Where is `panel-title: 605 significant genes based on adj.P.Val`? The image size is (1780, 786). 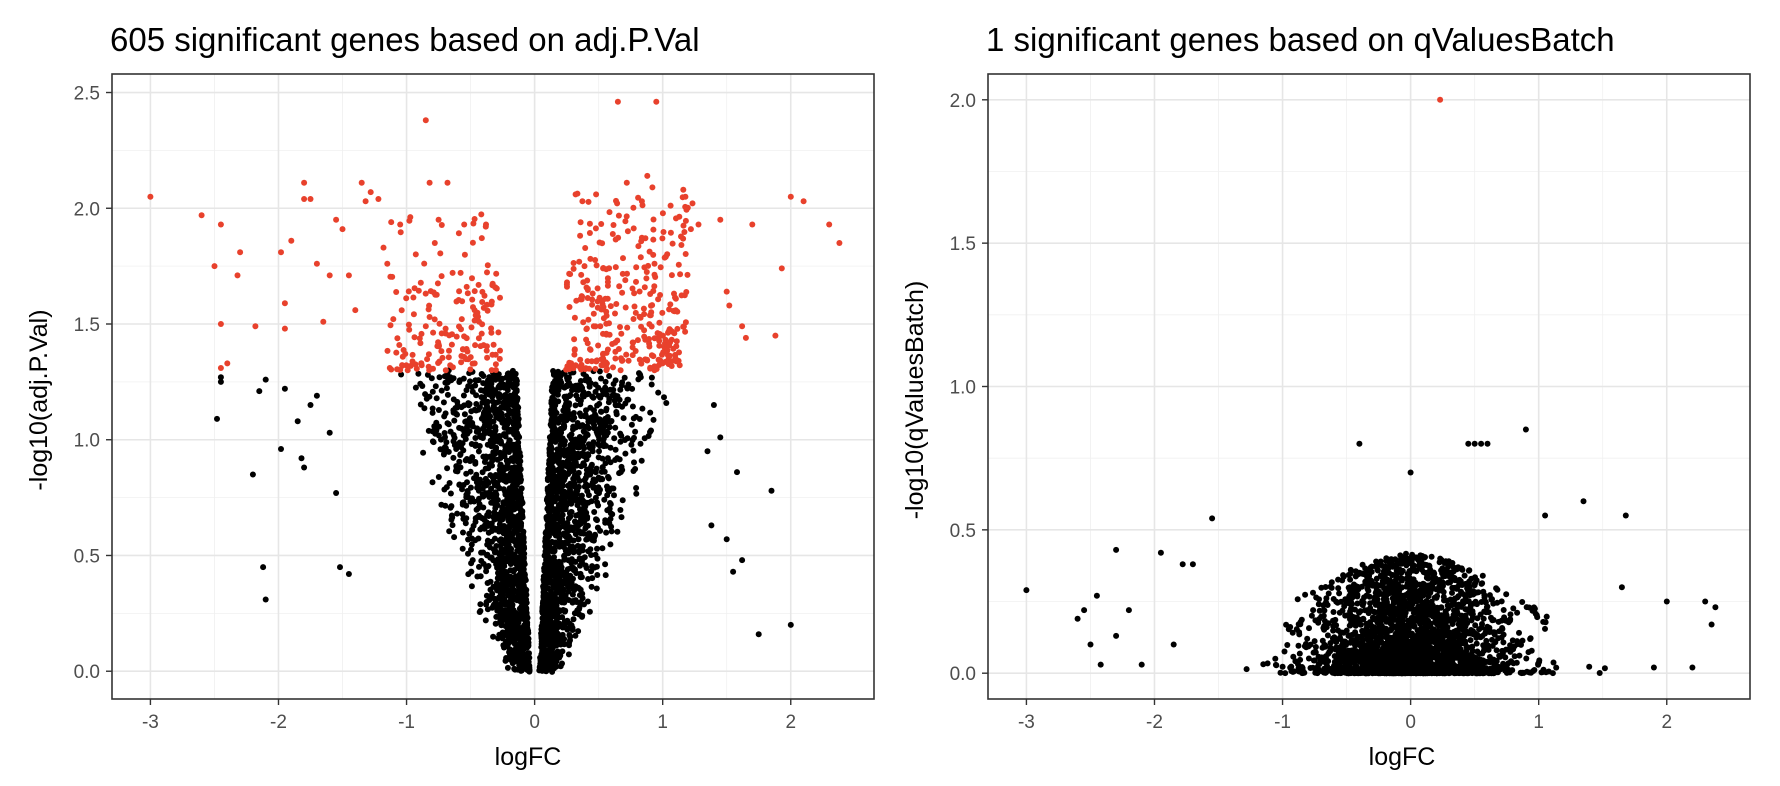
panel-title: 605 significant genes based on adj.P.Val is located at coordinates (405, 39).